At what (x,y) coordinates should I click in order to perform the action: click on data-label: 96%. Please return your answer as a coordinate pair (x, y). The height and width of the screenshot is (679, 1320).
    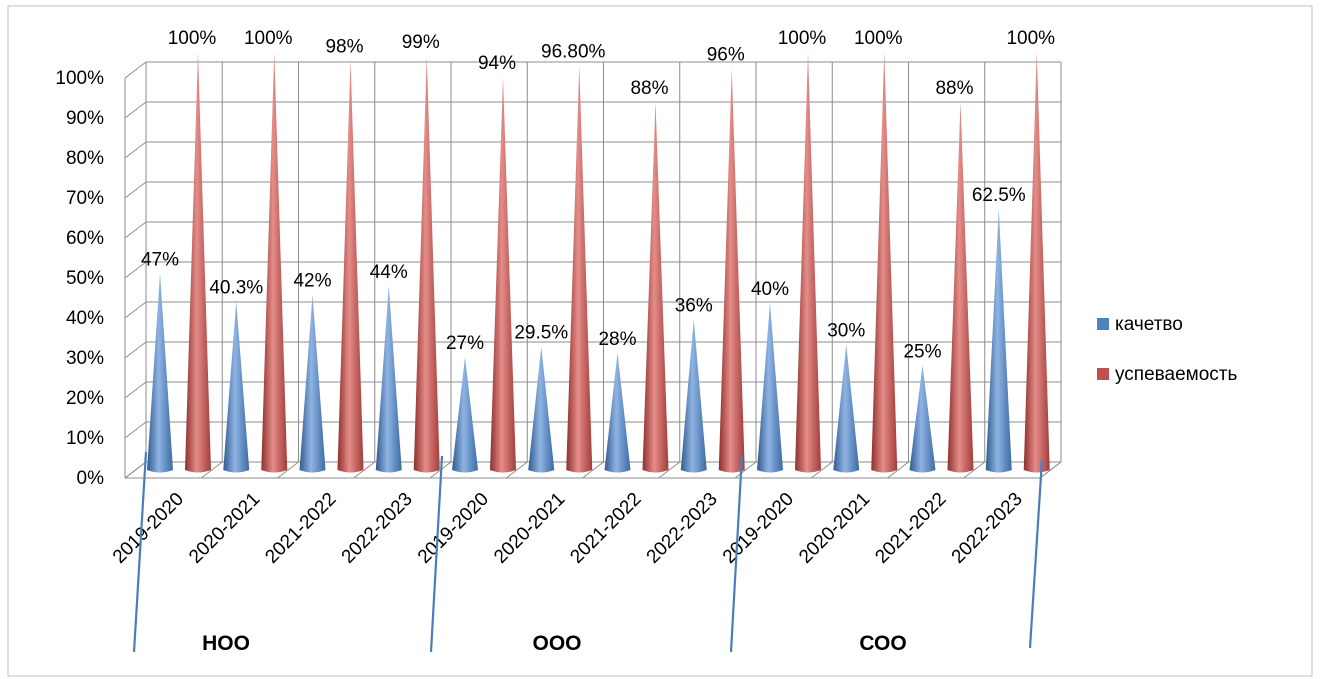
    Looking at the image, I should click on (726, 55).